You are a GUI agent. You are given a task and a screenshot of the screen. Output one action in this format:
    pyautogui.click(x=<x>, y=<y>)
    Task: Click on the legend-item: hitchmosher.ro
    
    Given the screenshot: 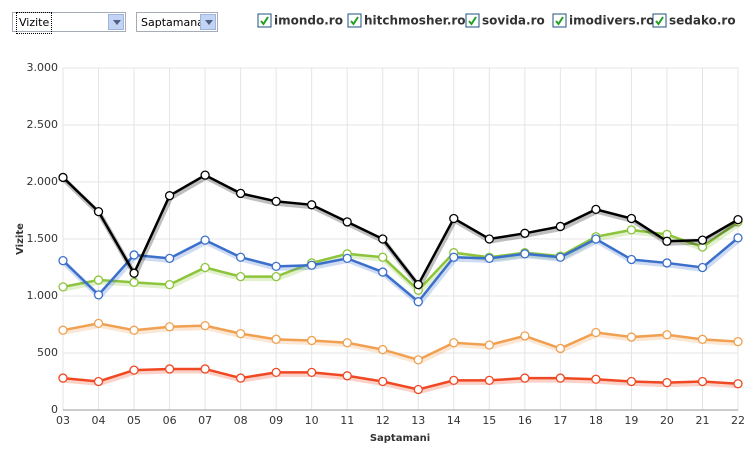 What is the action you would take?
    pyautogui.click(x=406, y=20)
    